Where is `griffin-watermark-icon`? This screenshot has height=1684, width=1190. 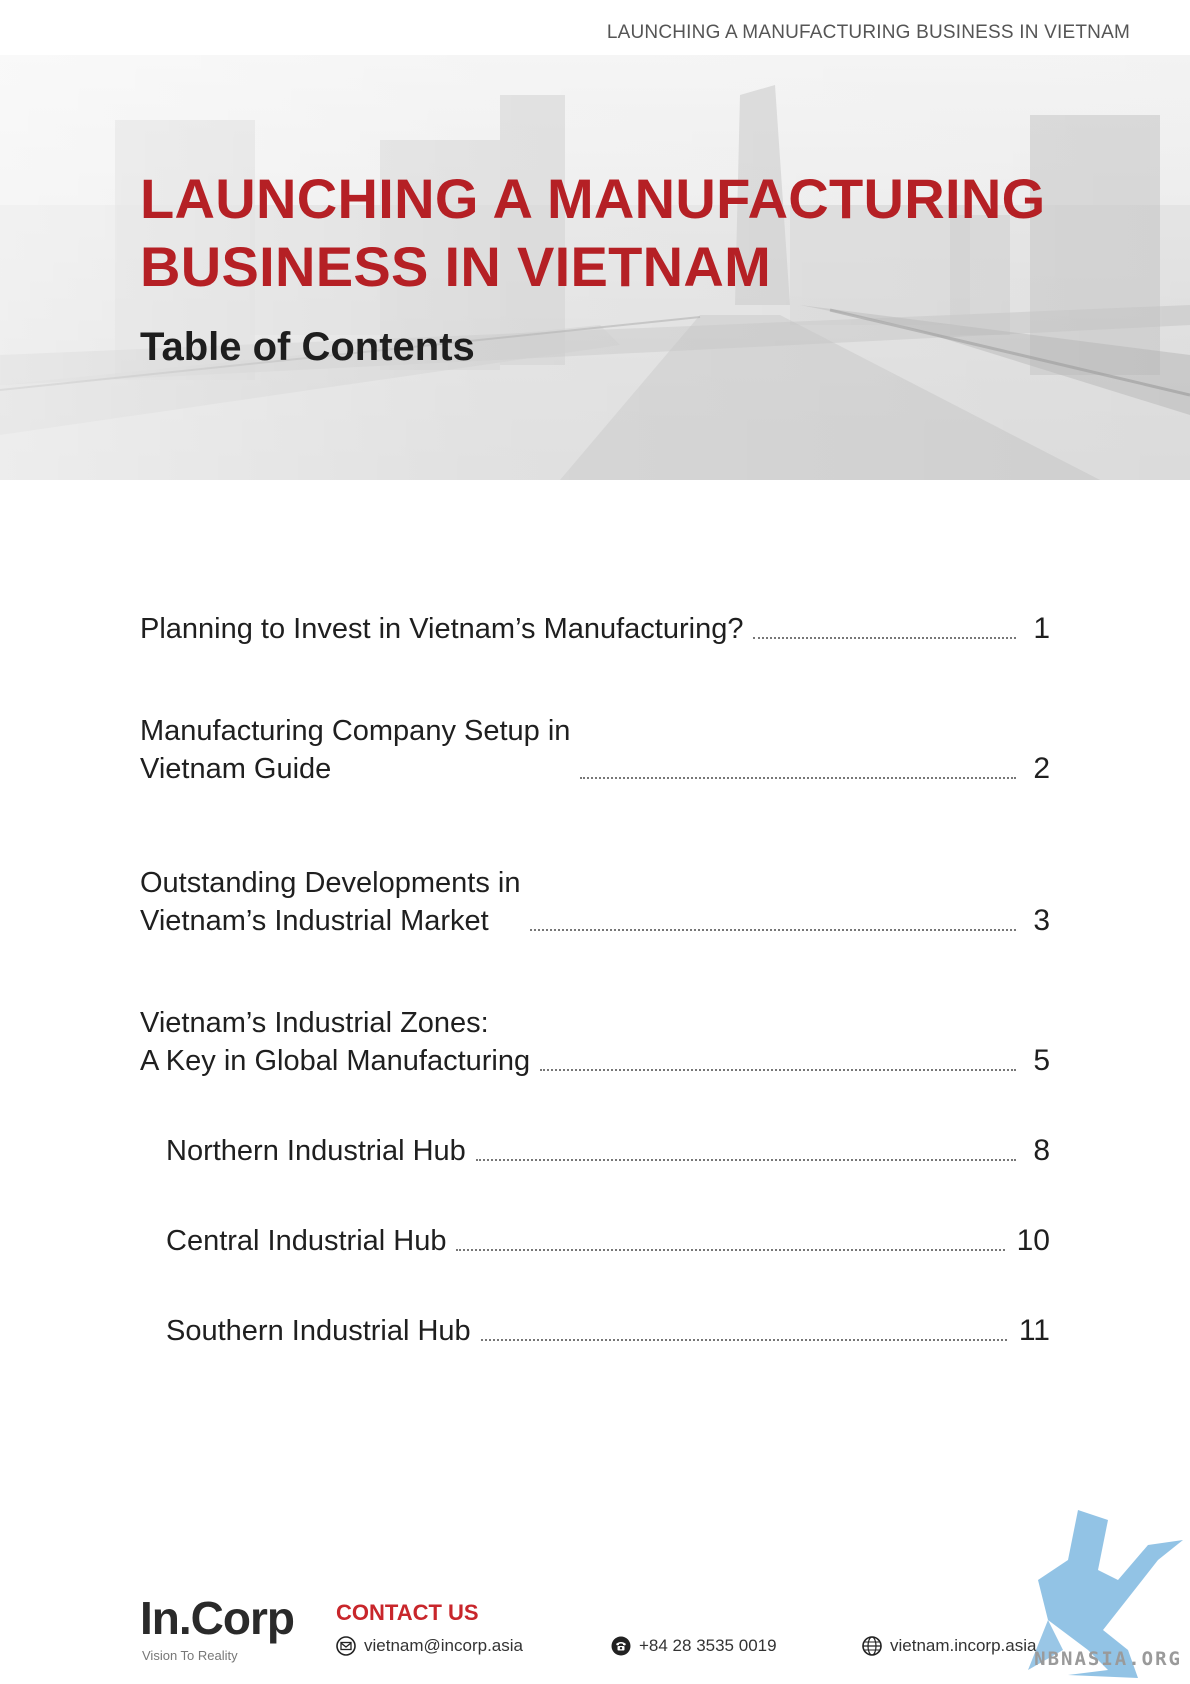
griffin-watermark-icon is located at coordinates (1105, 1594).